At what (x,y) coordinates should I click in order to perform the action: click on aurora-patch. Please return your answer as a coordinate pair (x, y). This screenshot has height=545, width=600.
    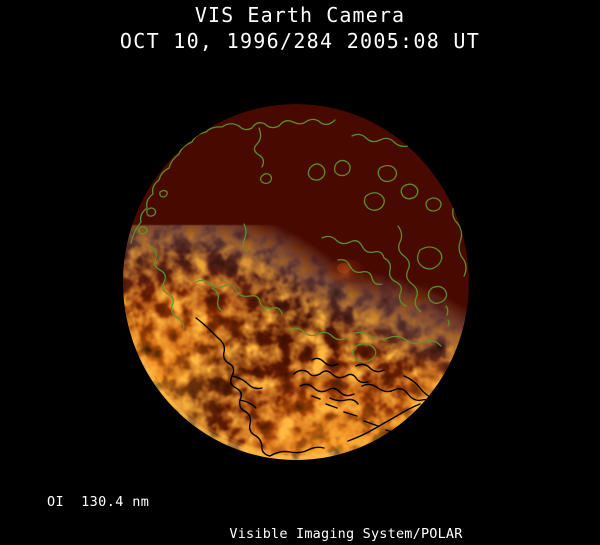
    Looking at the image, I should click on (346, 272).